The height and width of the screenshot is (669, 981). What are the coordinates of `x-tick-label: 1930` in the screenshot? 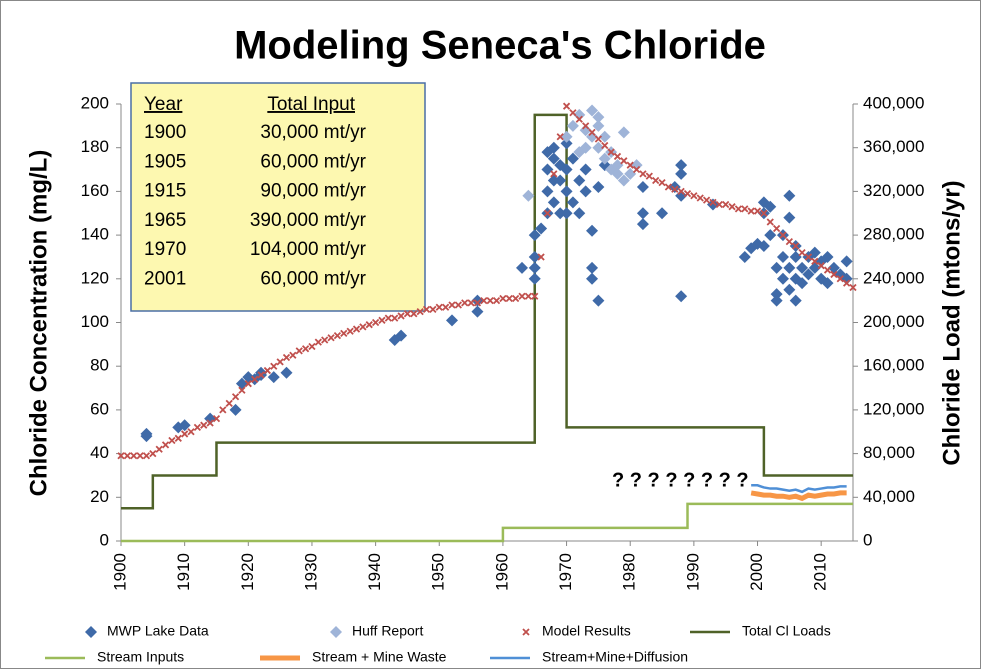 It's located at (310, 572).